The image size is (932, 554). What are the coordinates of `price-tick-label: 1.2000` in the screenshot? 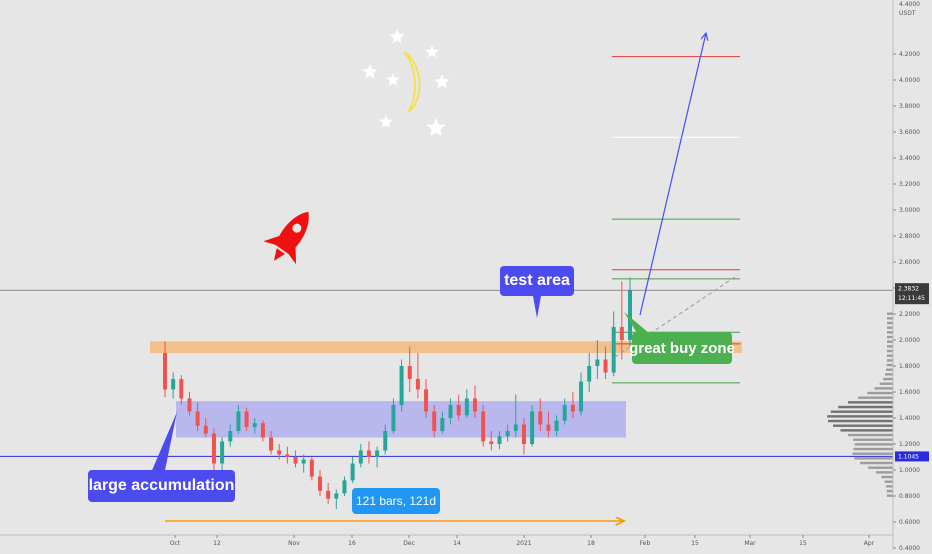 It's located at (909, 444).